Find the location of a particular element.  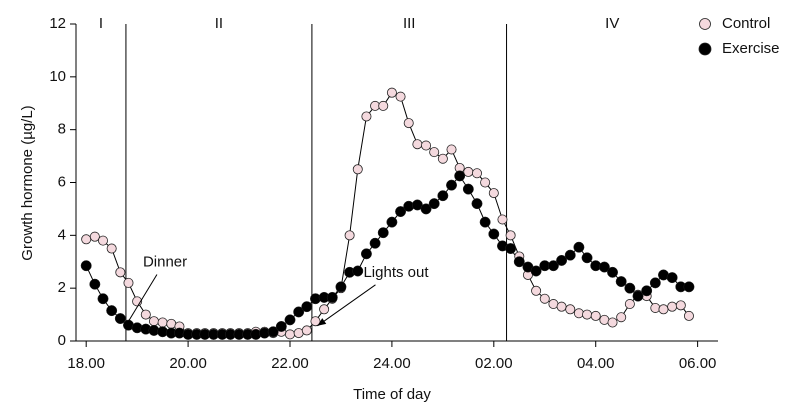

y-tick-label: 4 is located at coordinates (62, 234).